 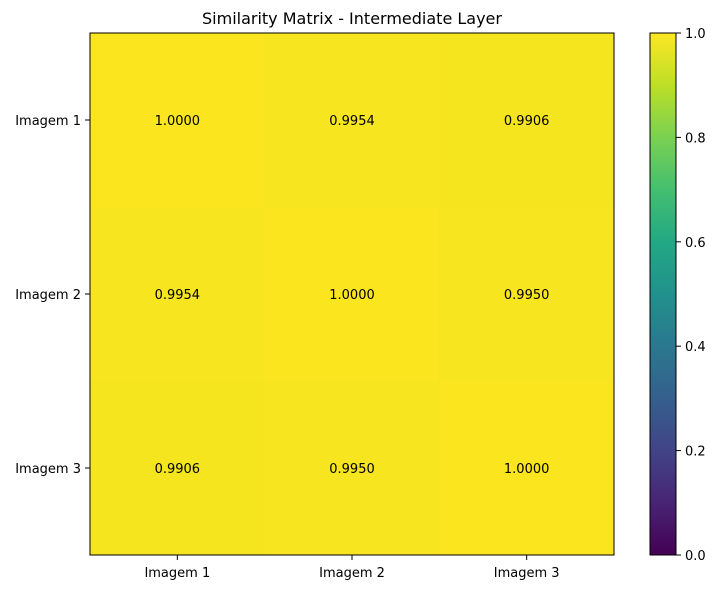 I want to click on y-tick-label: Imagem 1, so click(x=48, y=121).